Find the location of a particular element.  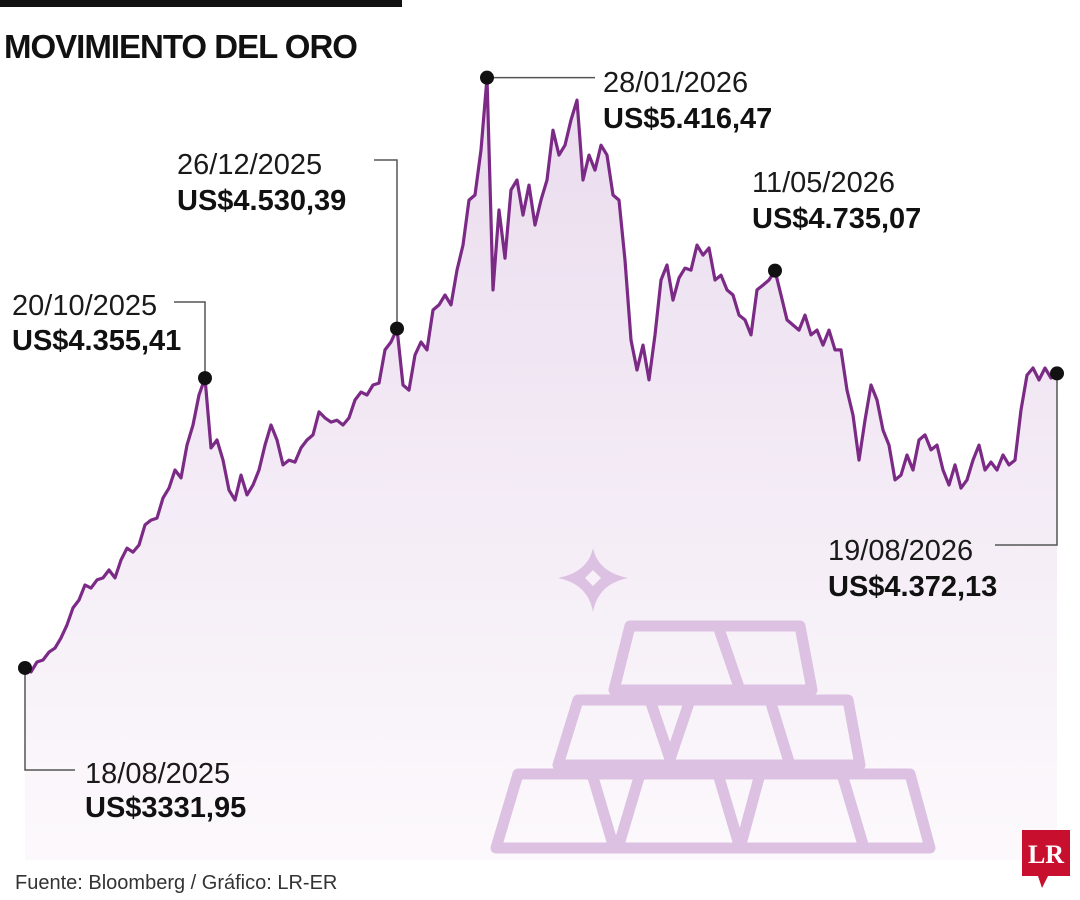

annotation-value: US$5.416,47 is located at coordinates (687, 119).